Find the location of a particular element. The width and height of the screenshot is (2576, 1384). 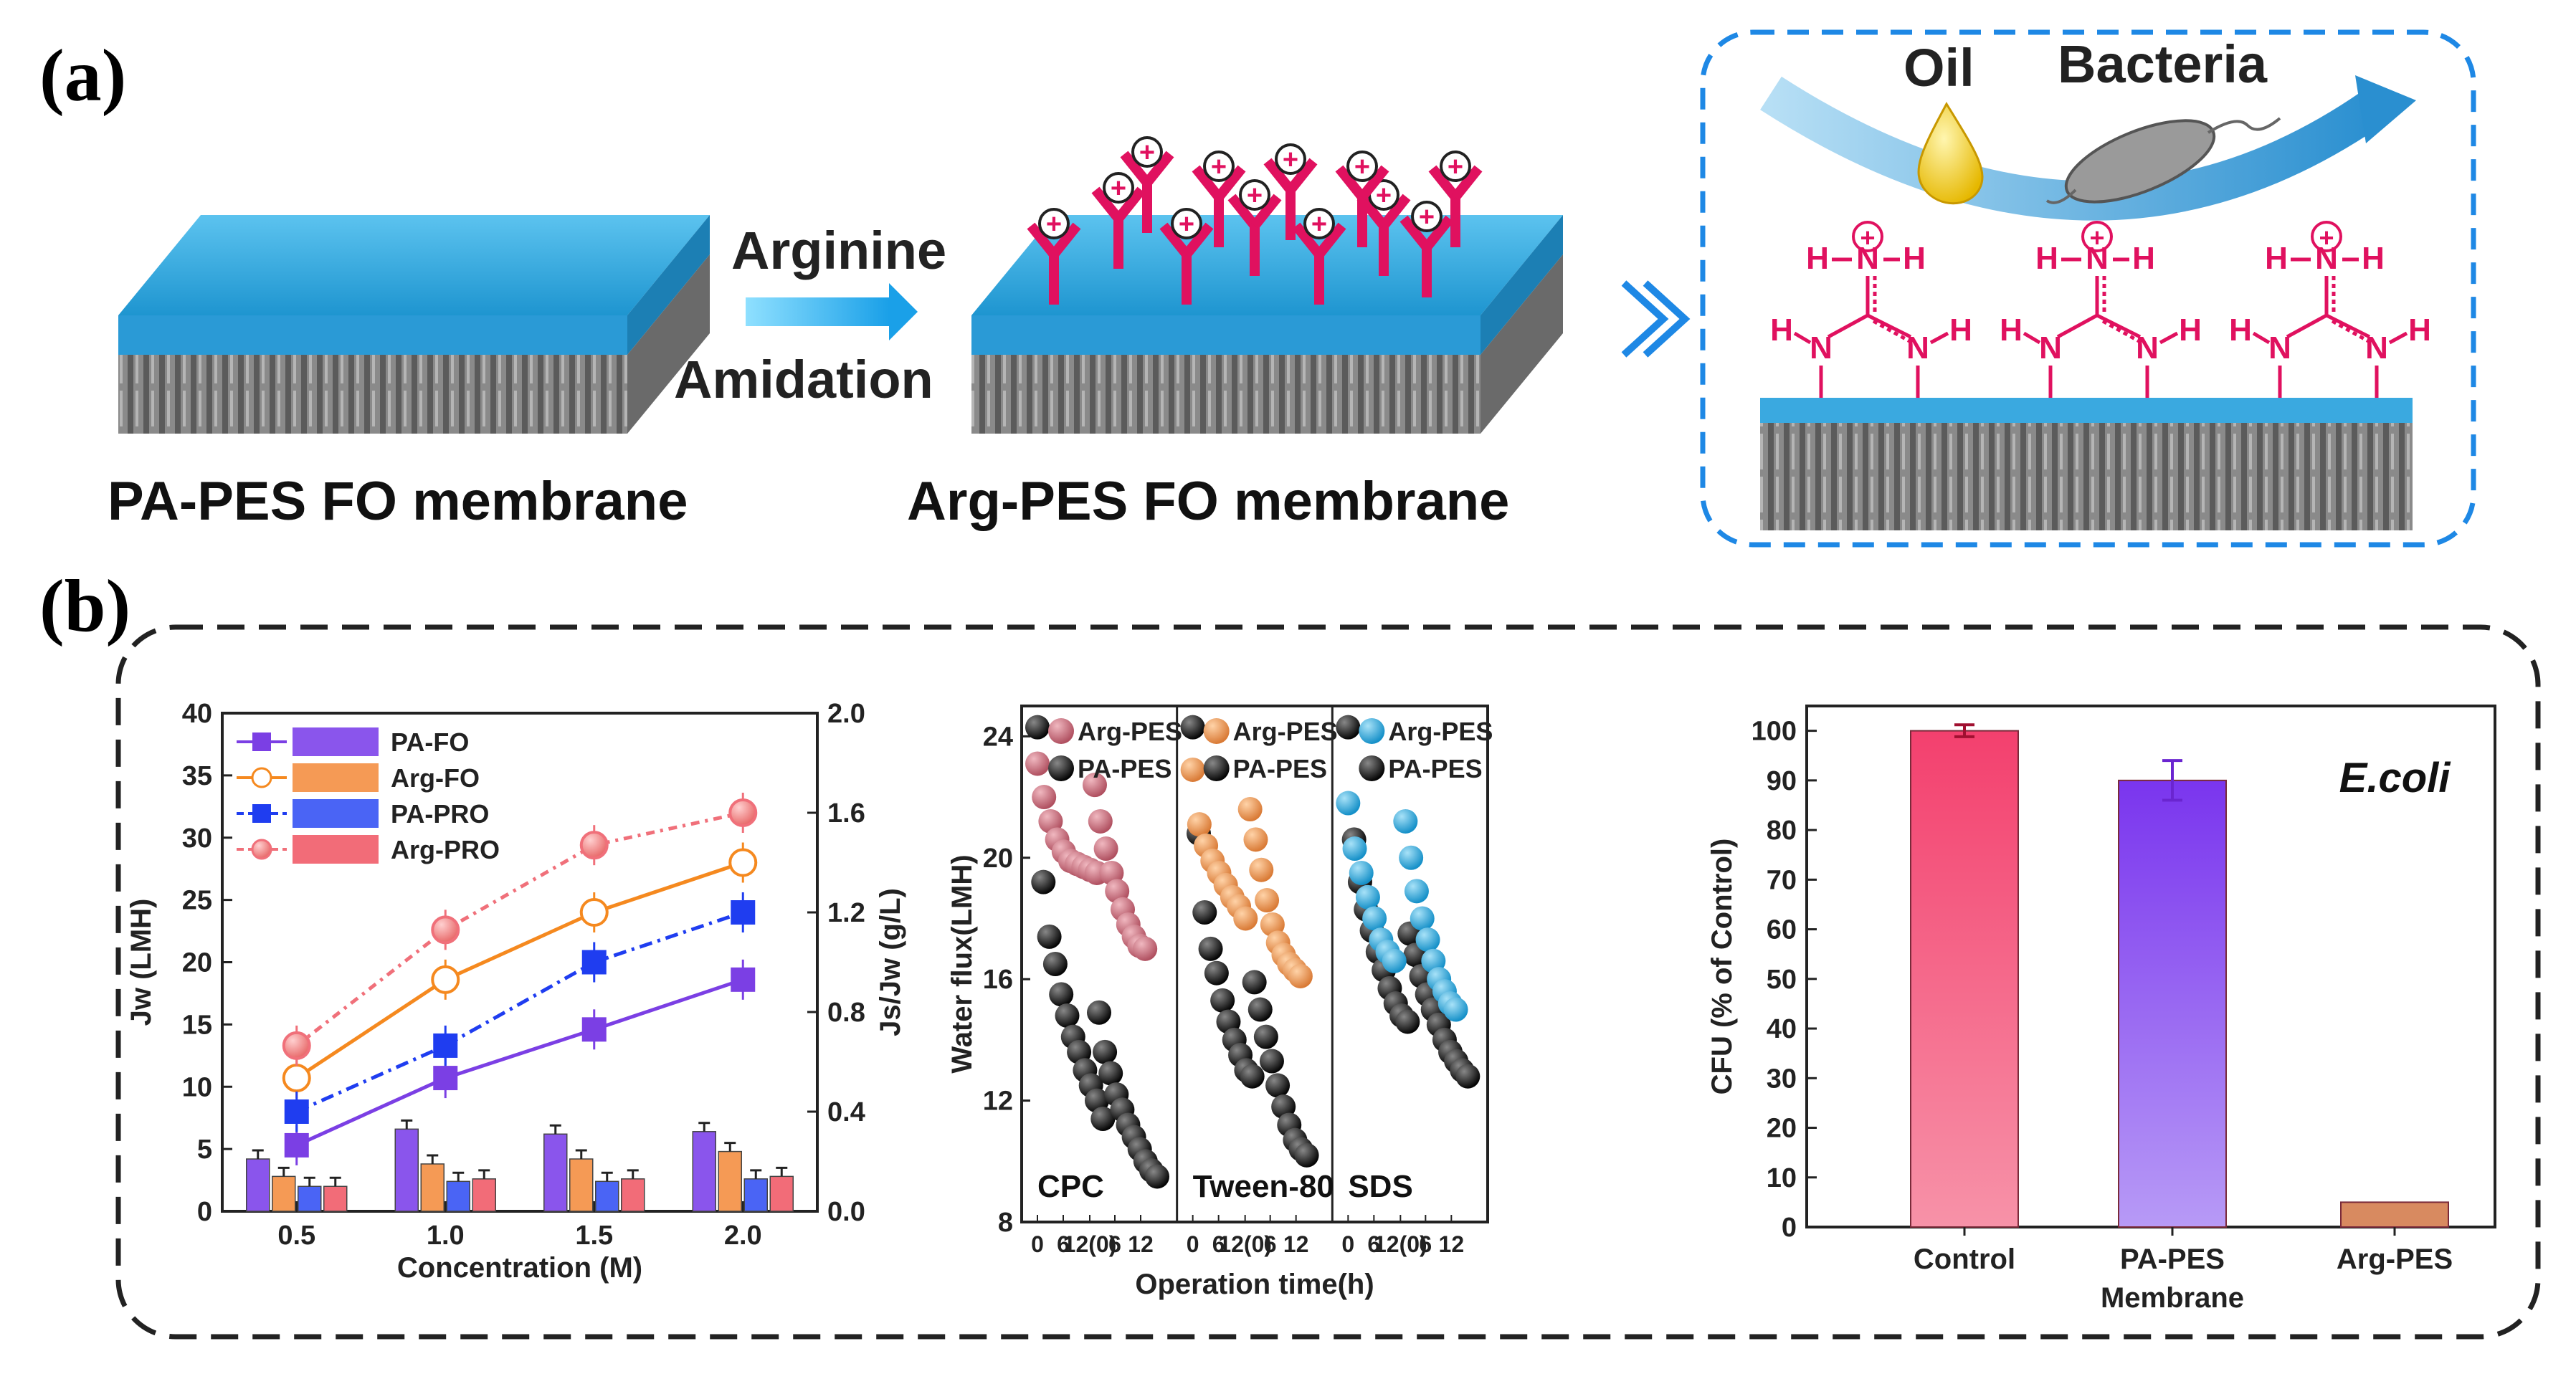

x-tick-label: 12 is located at coordinates (1141, 1244).